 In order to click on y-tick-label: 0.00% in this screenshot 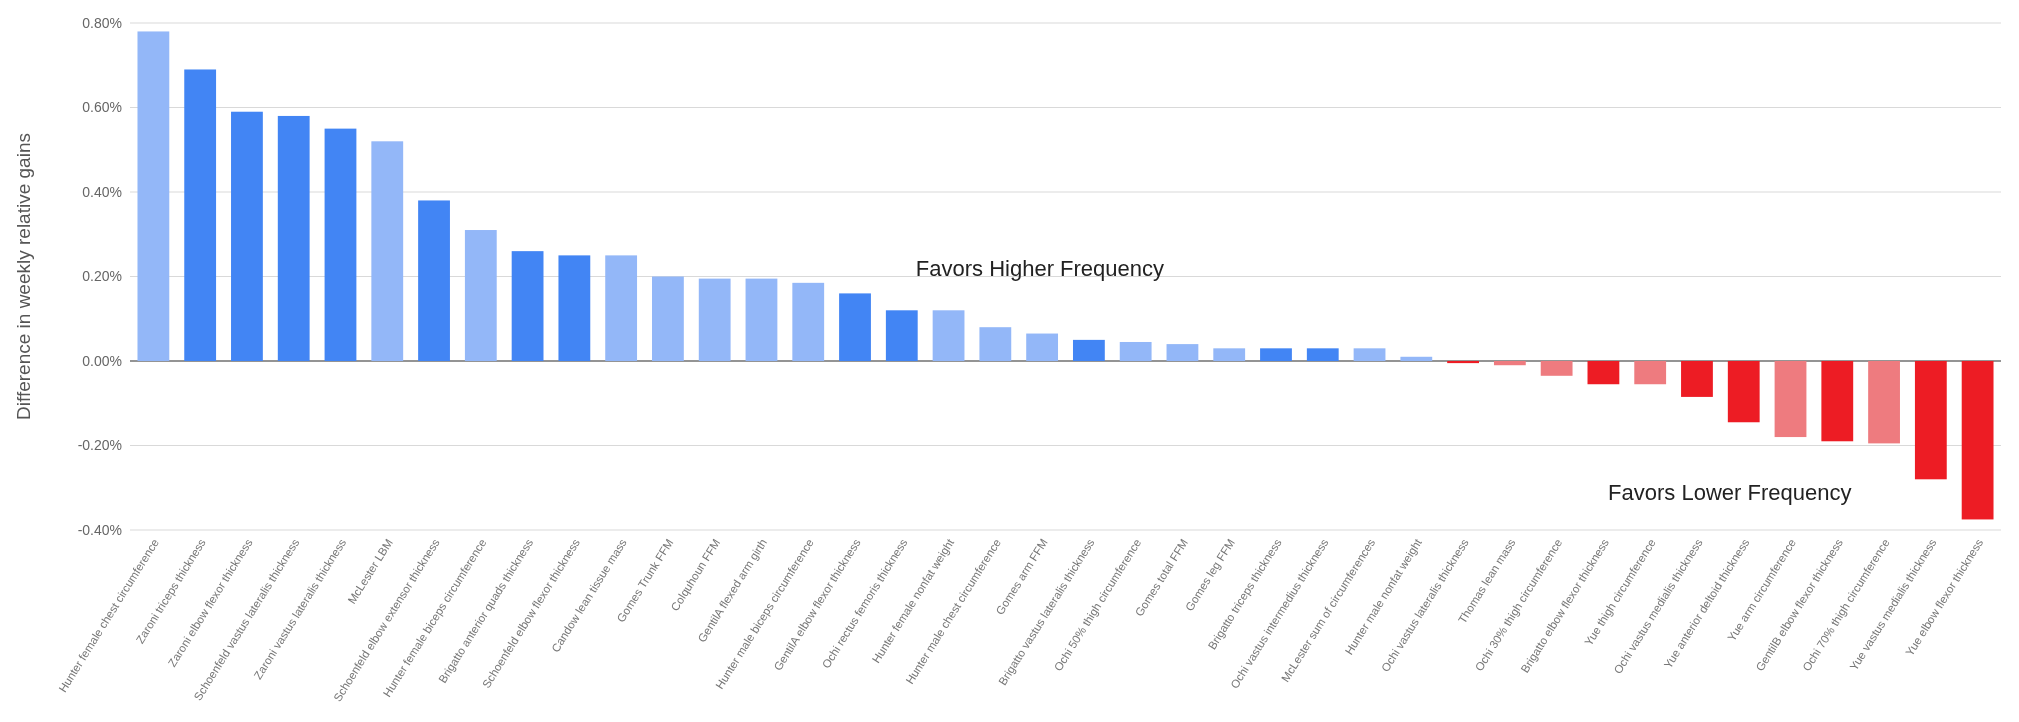, I will do `click(102, 360)`.